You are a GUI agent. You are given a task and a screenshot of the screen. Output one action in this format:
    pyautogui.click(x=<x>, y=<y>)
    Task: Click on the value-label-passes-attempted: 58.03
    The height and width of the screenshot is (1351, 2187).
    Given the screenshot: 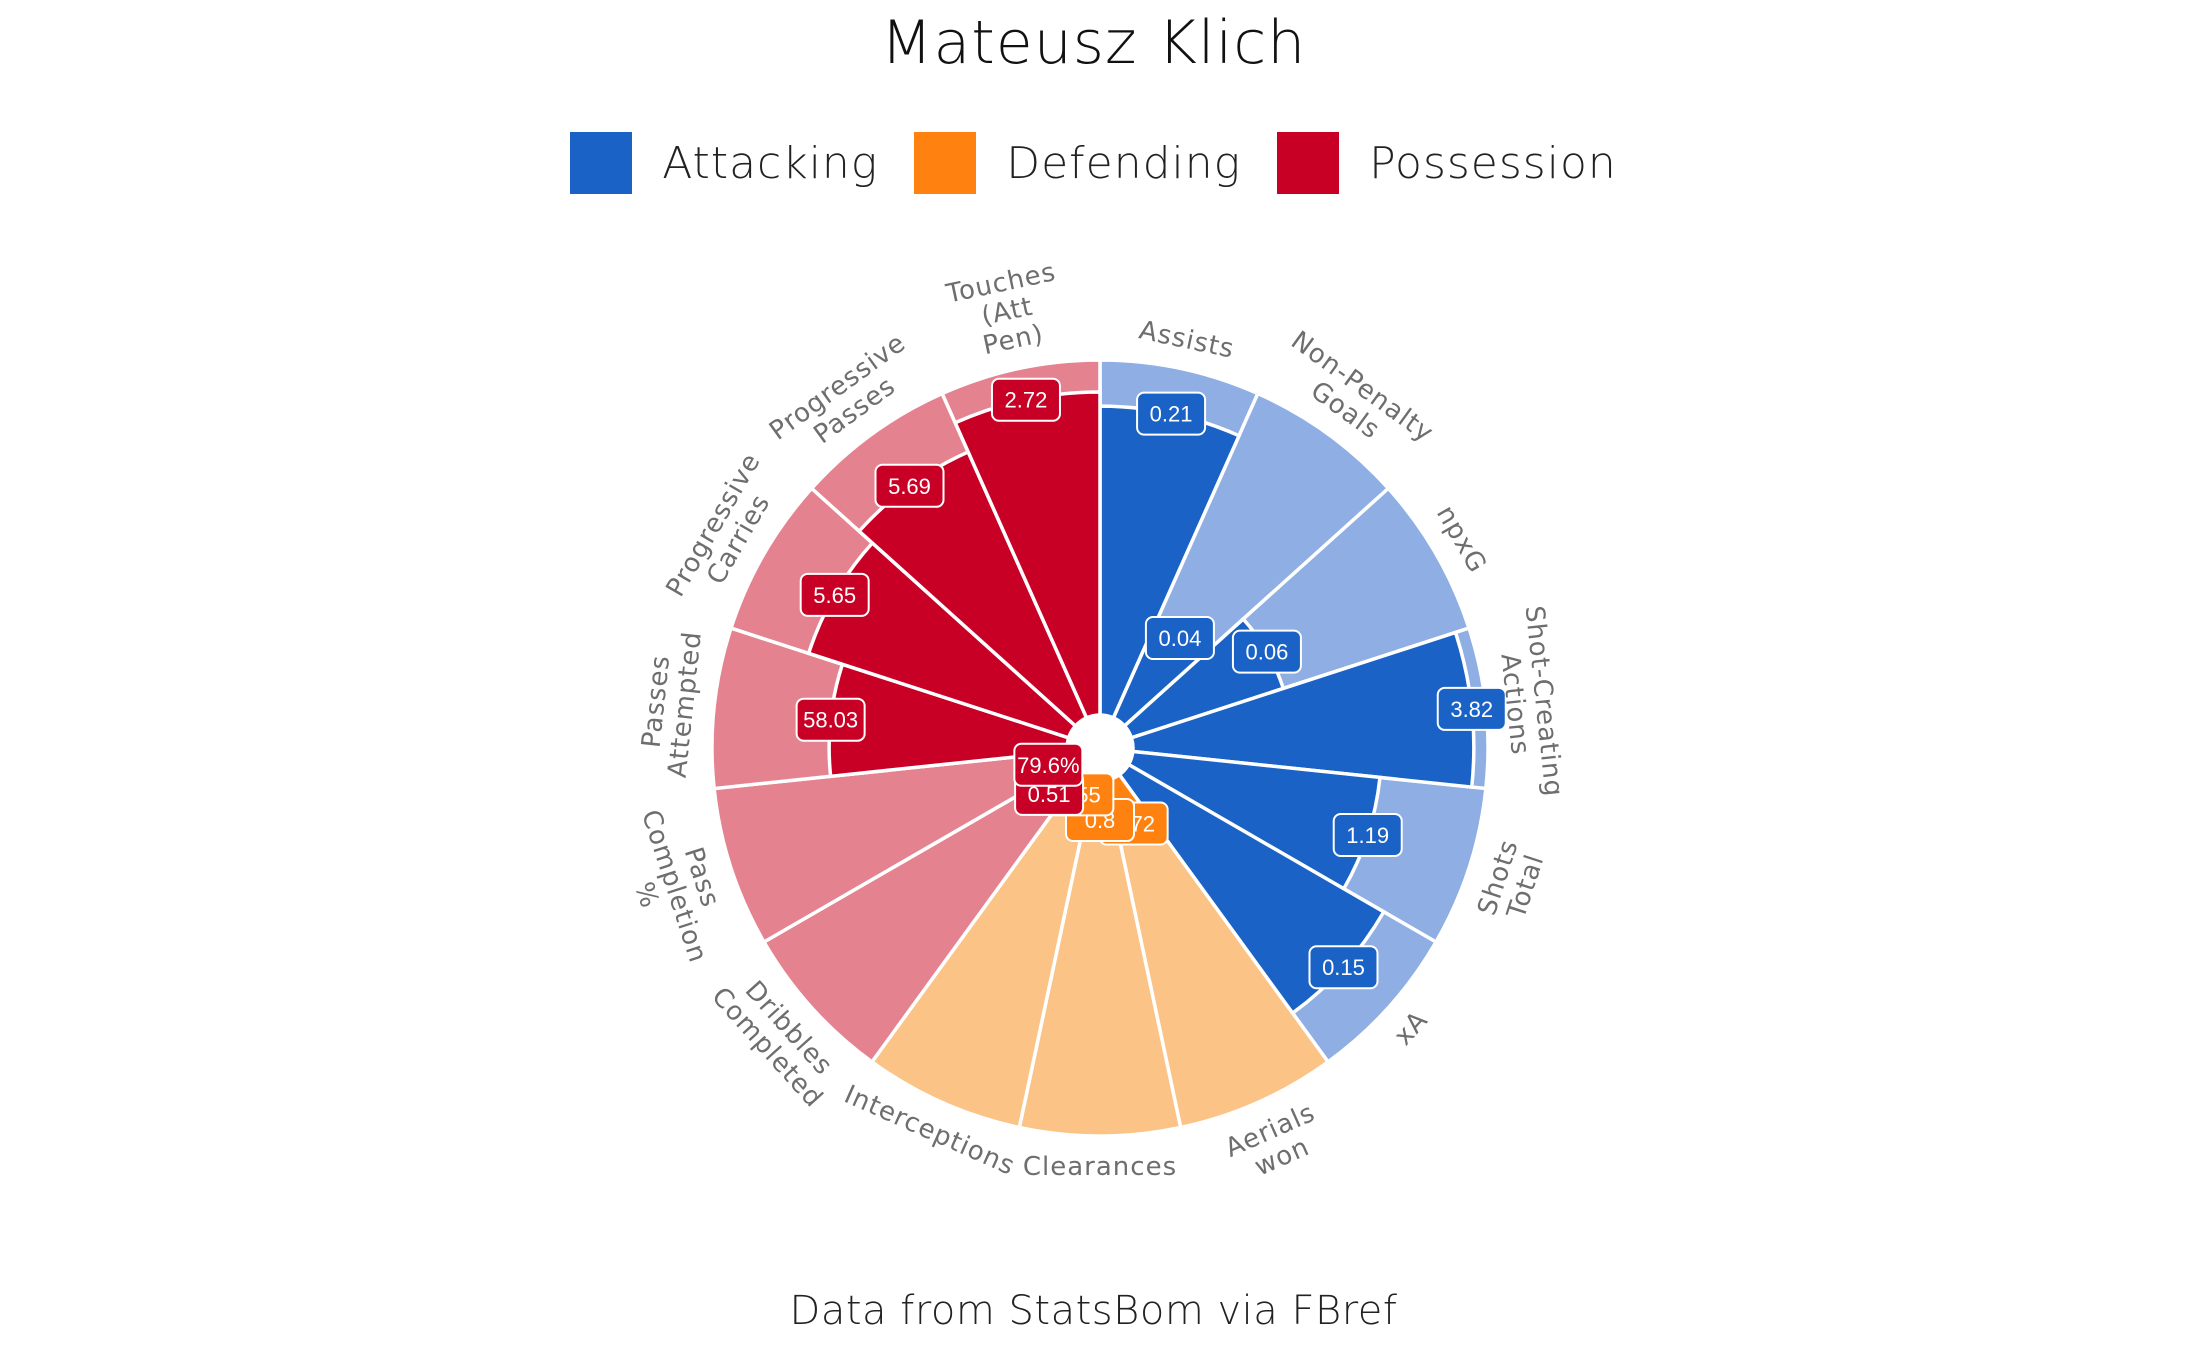 What is the action you would take?
    pyautogui.click(x=830, y=719)
    